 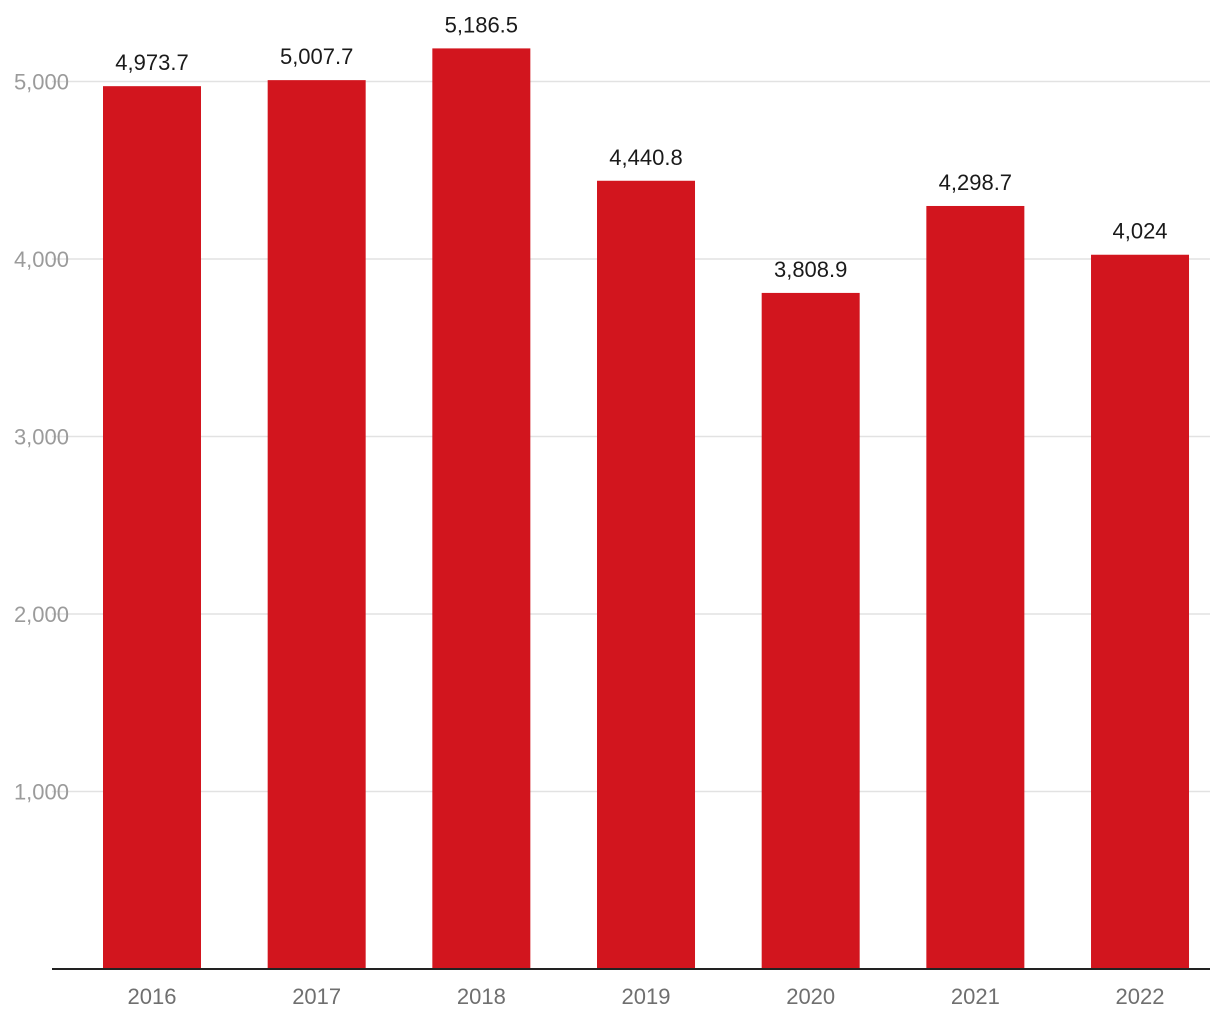 I want to click on bar-2017, so click(x=316, y=525).